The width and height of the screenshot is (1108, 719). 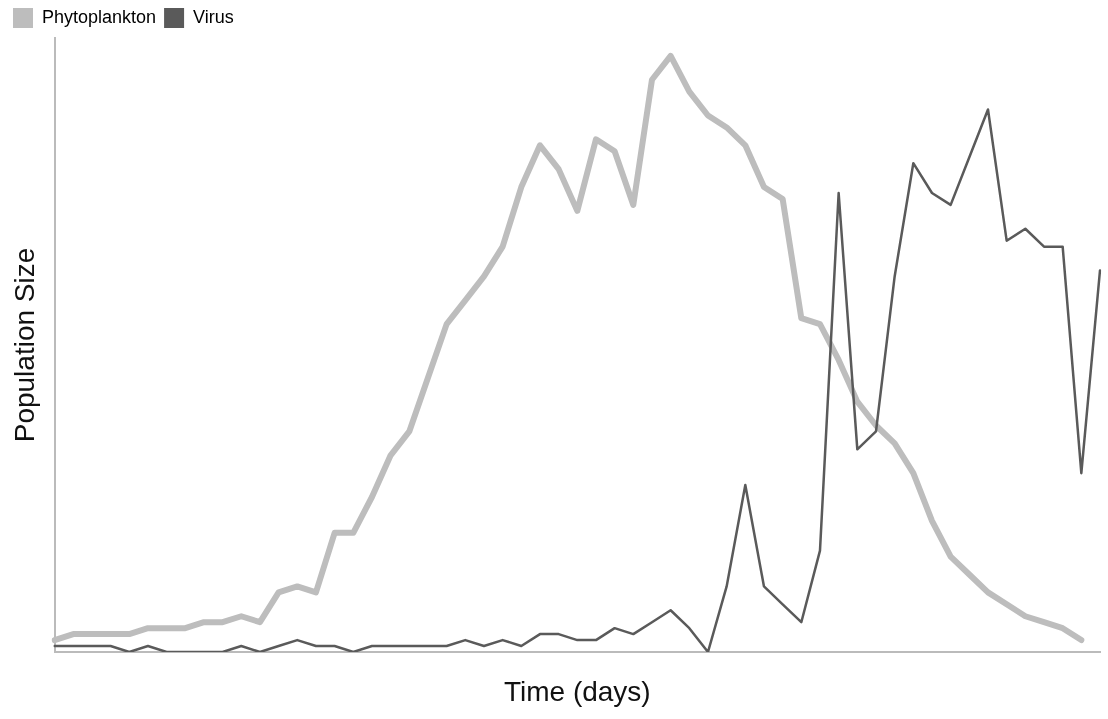 I want to click on legend-label: Phytoplankton, so click(x=99, y=16).